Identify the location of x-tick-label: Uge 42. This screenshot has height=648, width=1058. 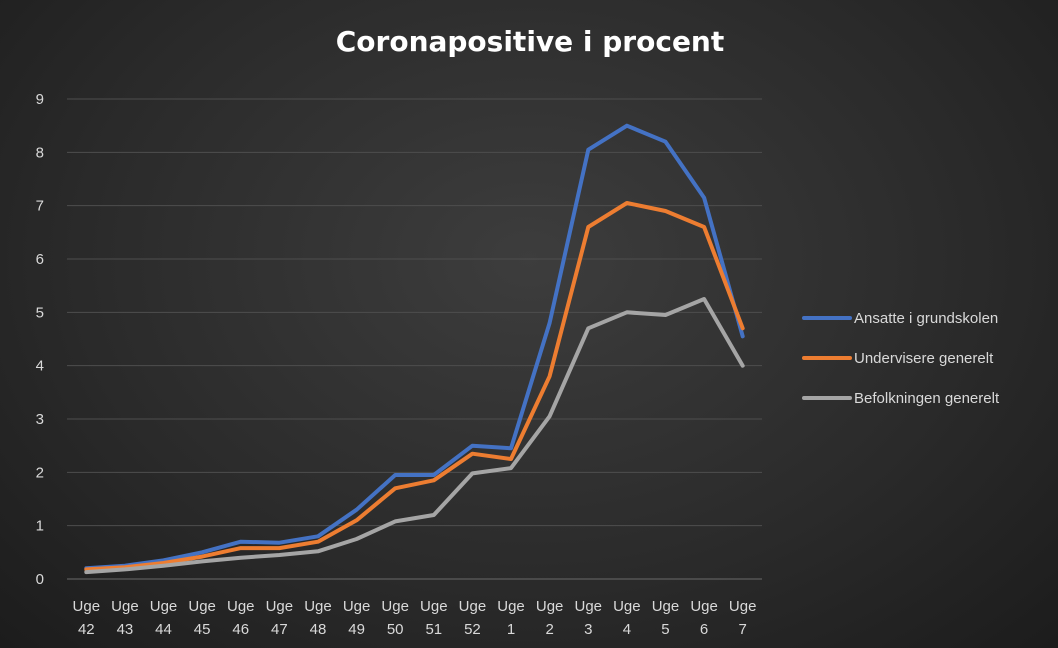
(87, 618).